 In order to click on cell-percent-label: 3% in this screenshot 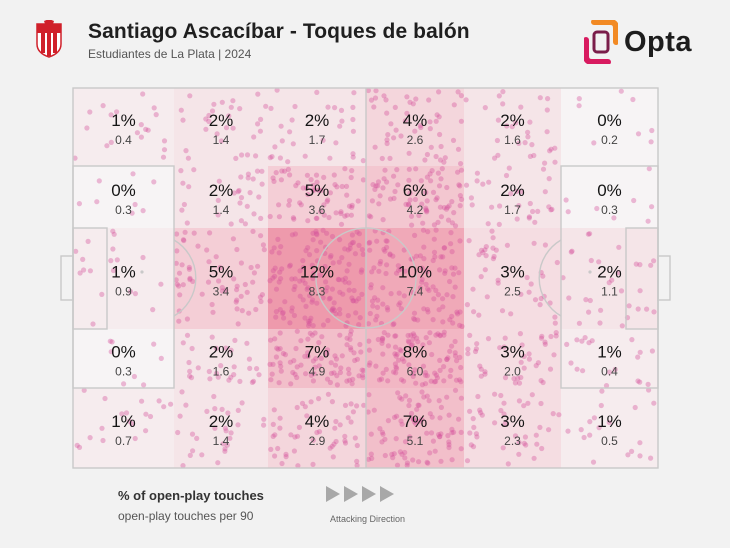, I will do `click(512, 272)`.